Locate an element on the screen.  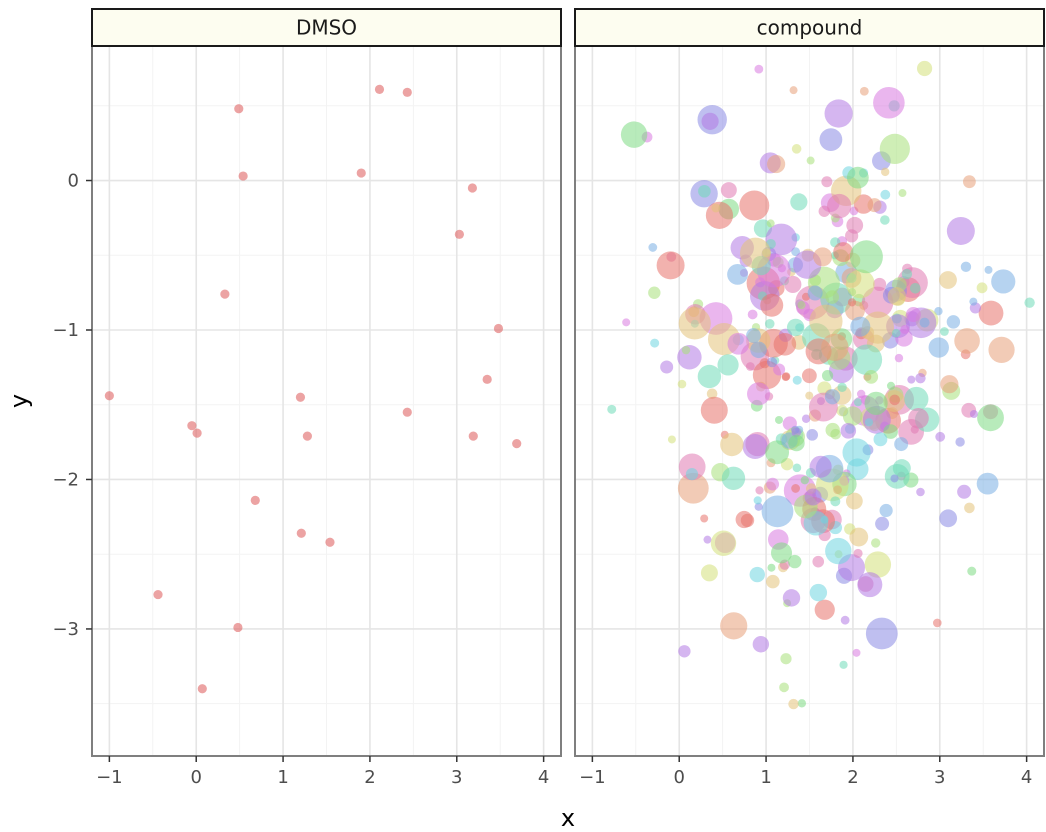
y-tick-label: −1 is located at coordinates (65, 330).